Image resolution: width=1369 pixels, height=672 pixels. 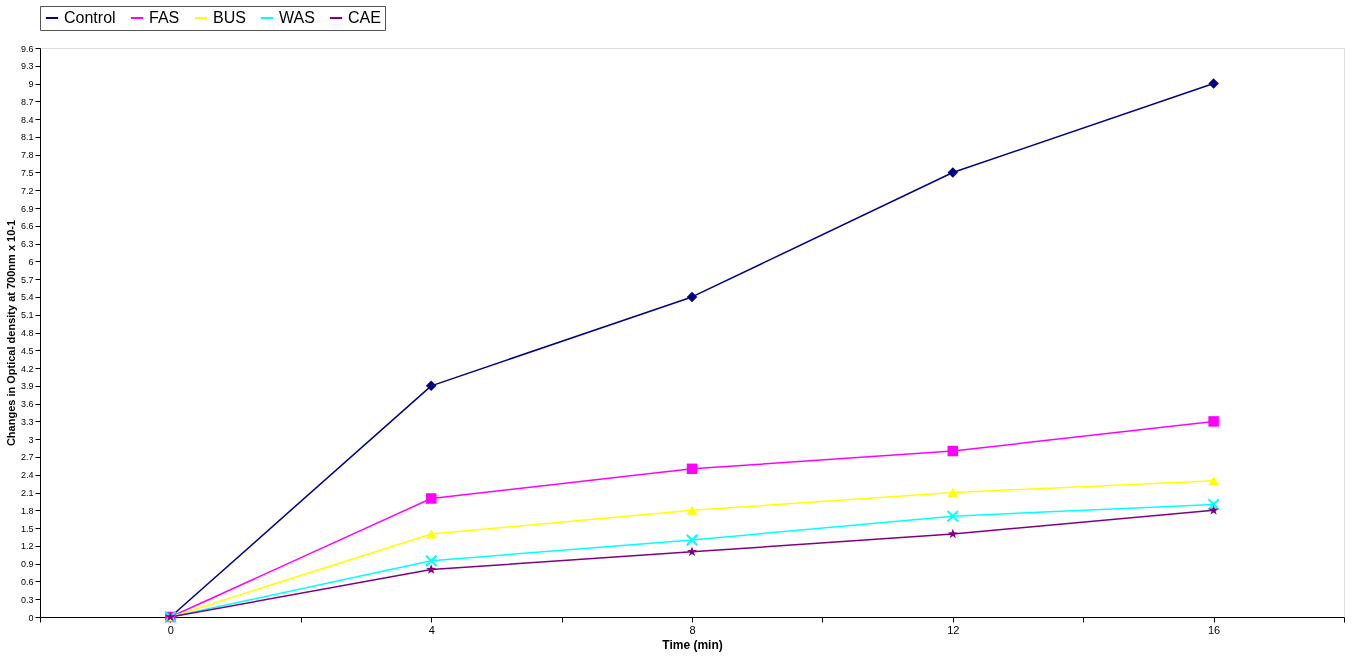 What do you see at coordinates (10, 333) in the screenshot?
I see `y-axis-title: Changes in Optical density at 700nm x 10-1` at bounding box center [10, 333].